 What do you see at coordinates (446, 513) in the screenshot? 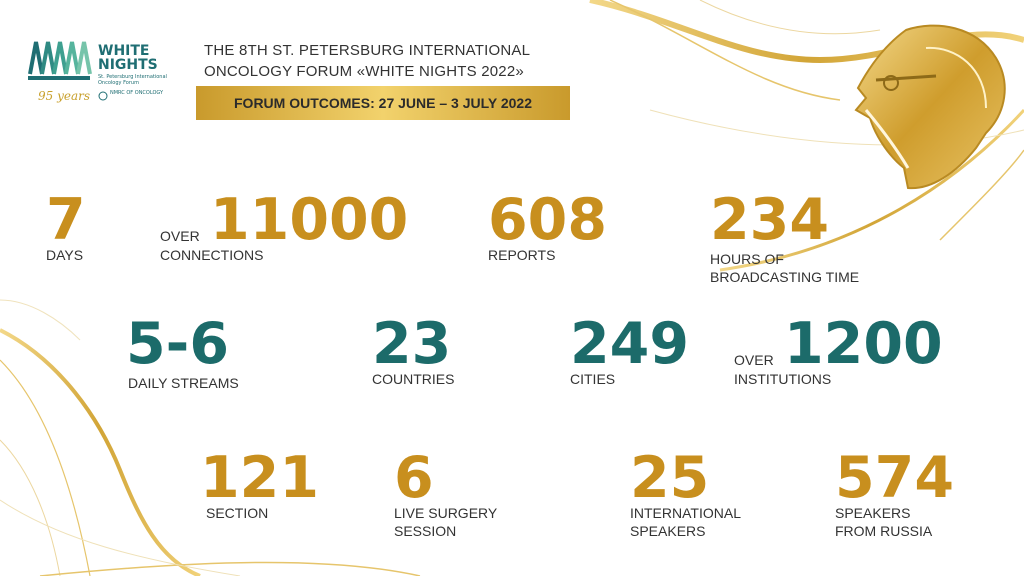
I see `stat-label-line-1: LIVE SURGERY` at bounding box center [446, 513].